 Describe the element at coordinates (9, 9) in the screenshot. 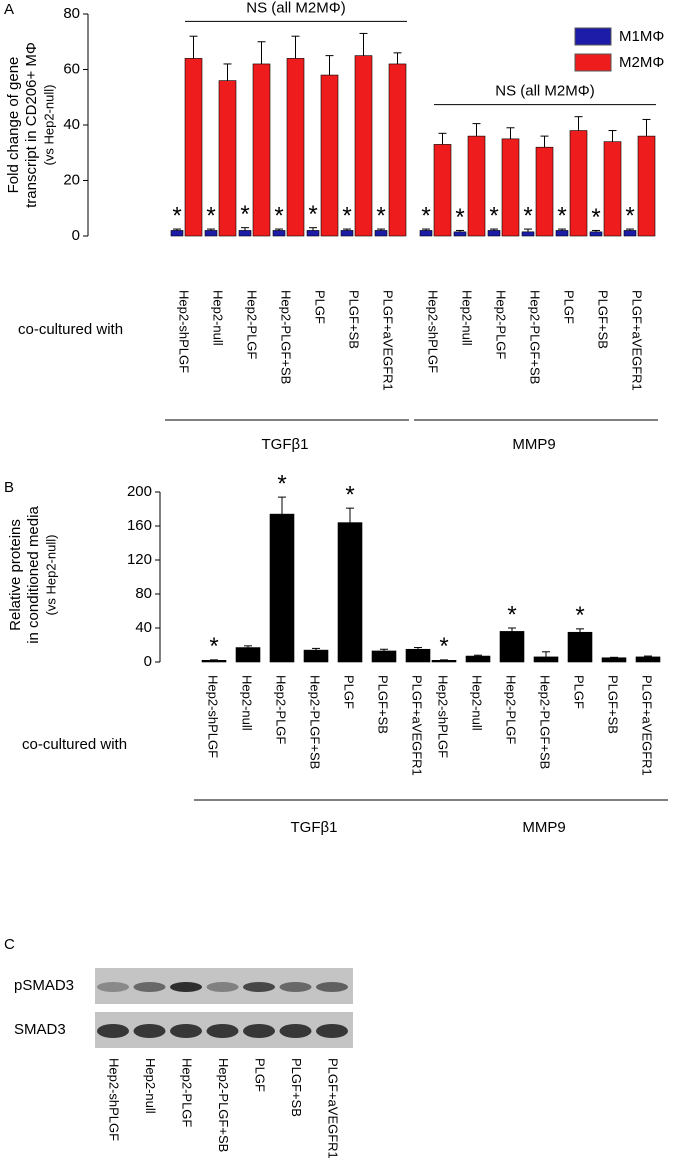

I see `panel-letter: A` at that location.